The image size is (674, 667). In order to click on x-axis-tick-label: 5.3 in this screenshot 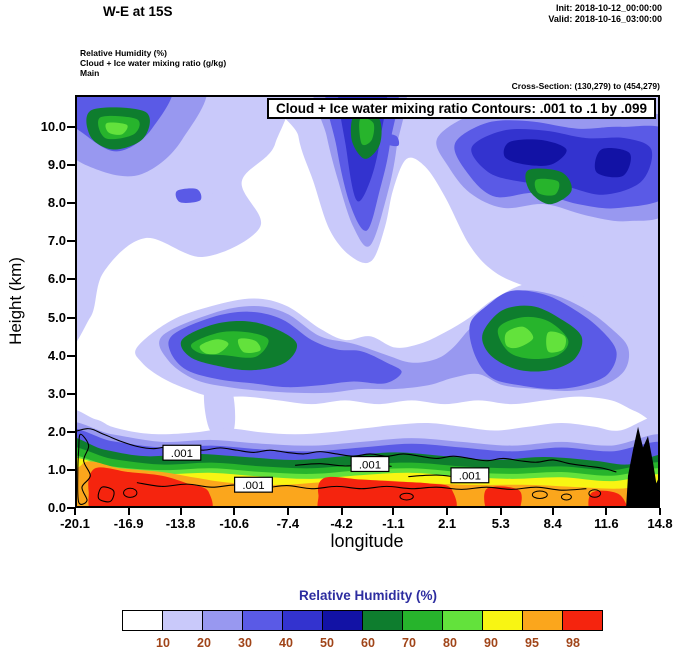, I will do `click(500, 523)`.